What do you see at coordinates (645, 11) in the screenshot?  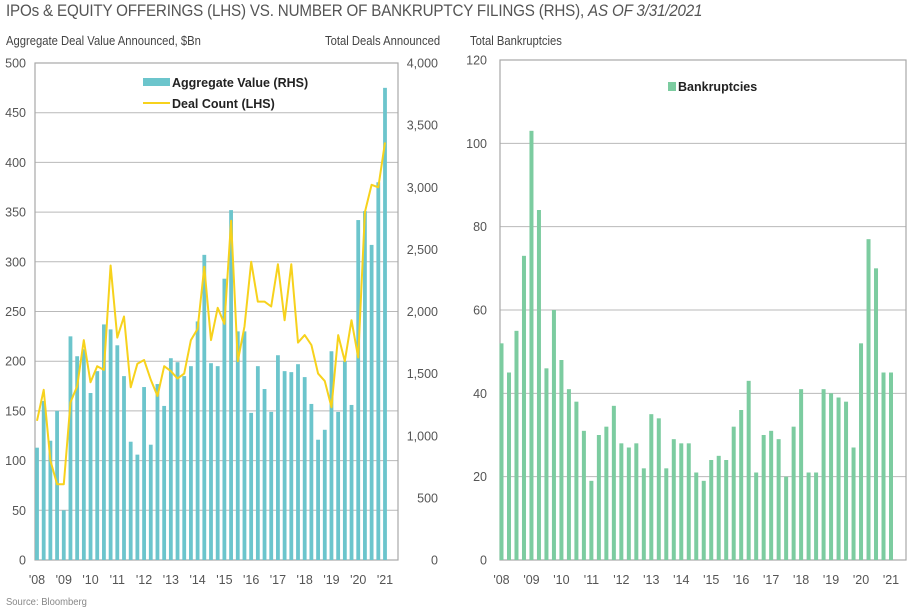 I see `title-asof: AS OF 3/31/2021` at bounding box center [645, 11].